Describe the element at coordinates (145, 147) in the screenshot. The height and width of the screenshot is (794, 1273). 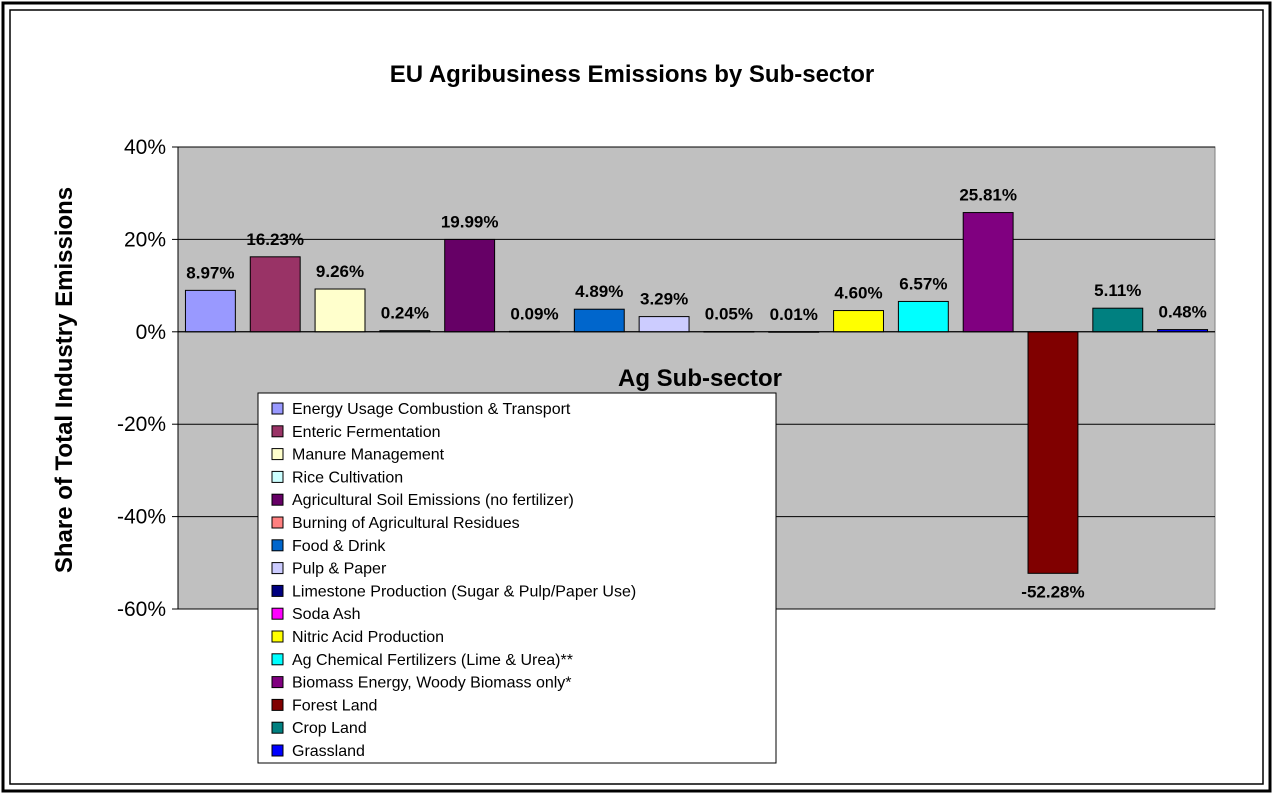
I see `y-tick-label: 40%` at that location.